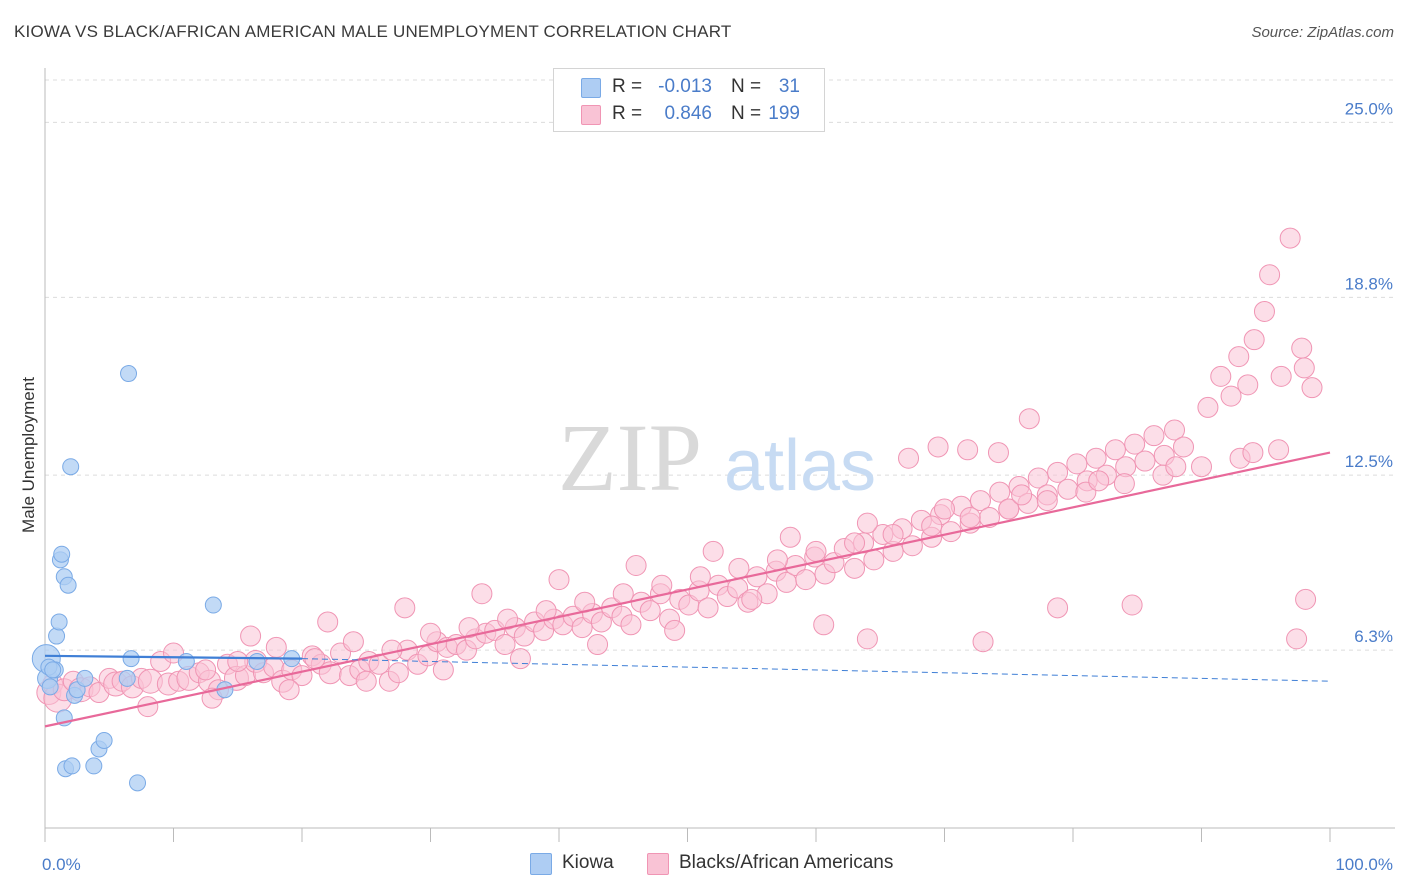 The height and width of the screenshot is (892, 1406). I want to click on trend-kiowa, so click(173, 657).